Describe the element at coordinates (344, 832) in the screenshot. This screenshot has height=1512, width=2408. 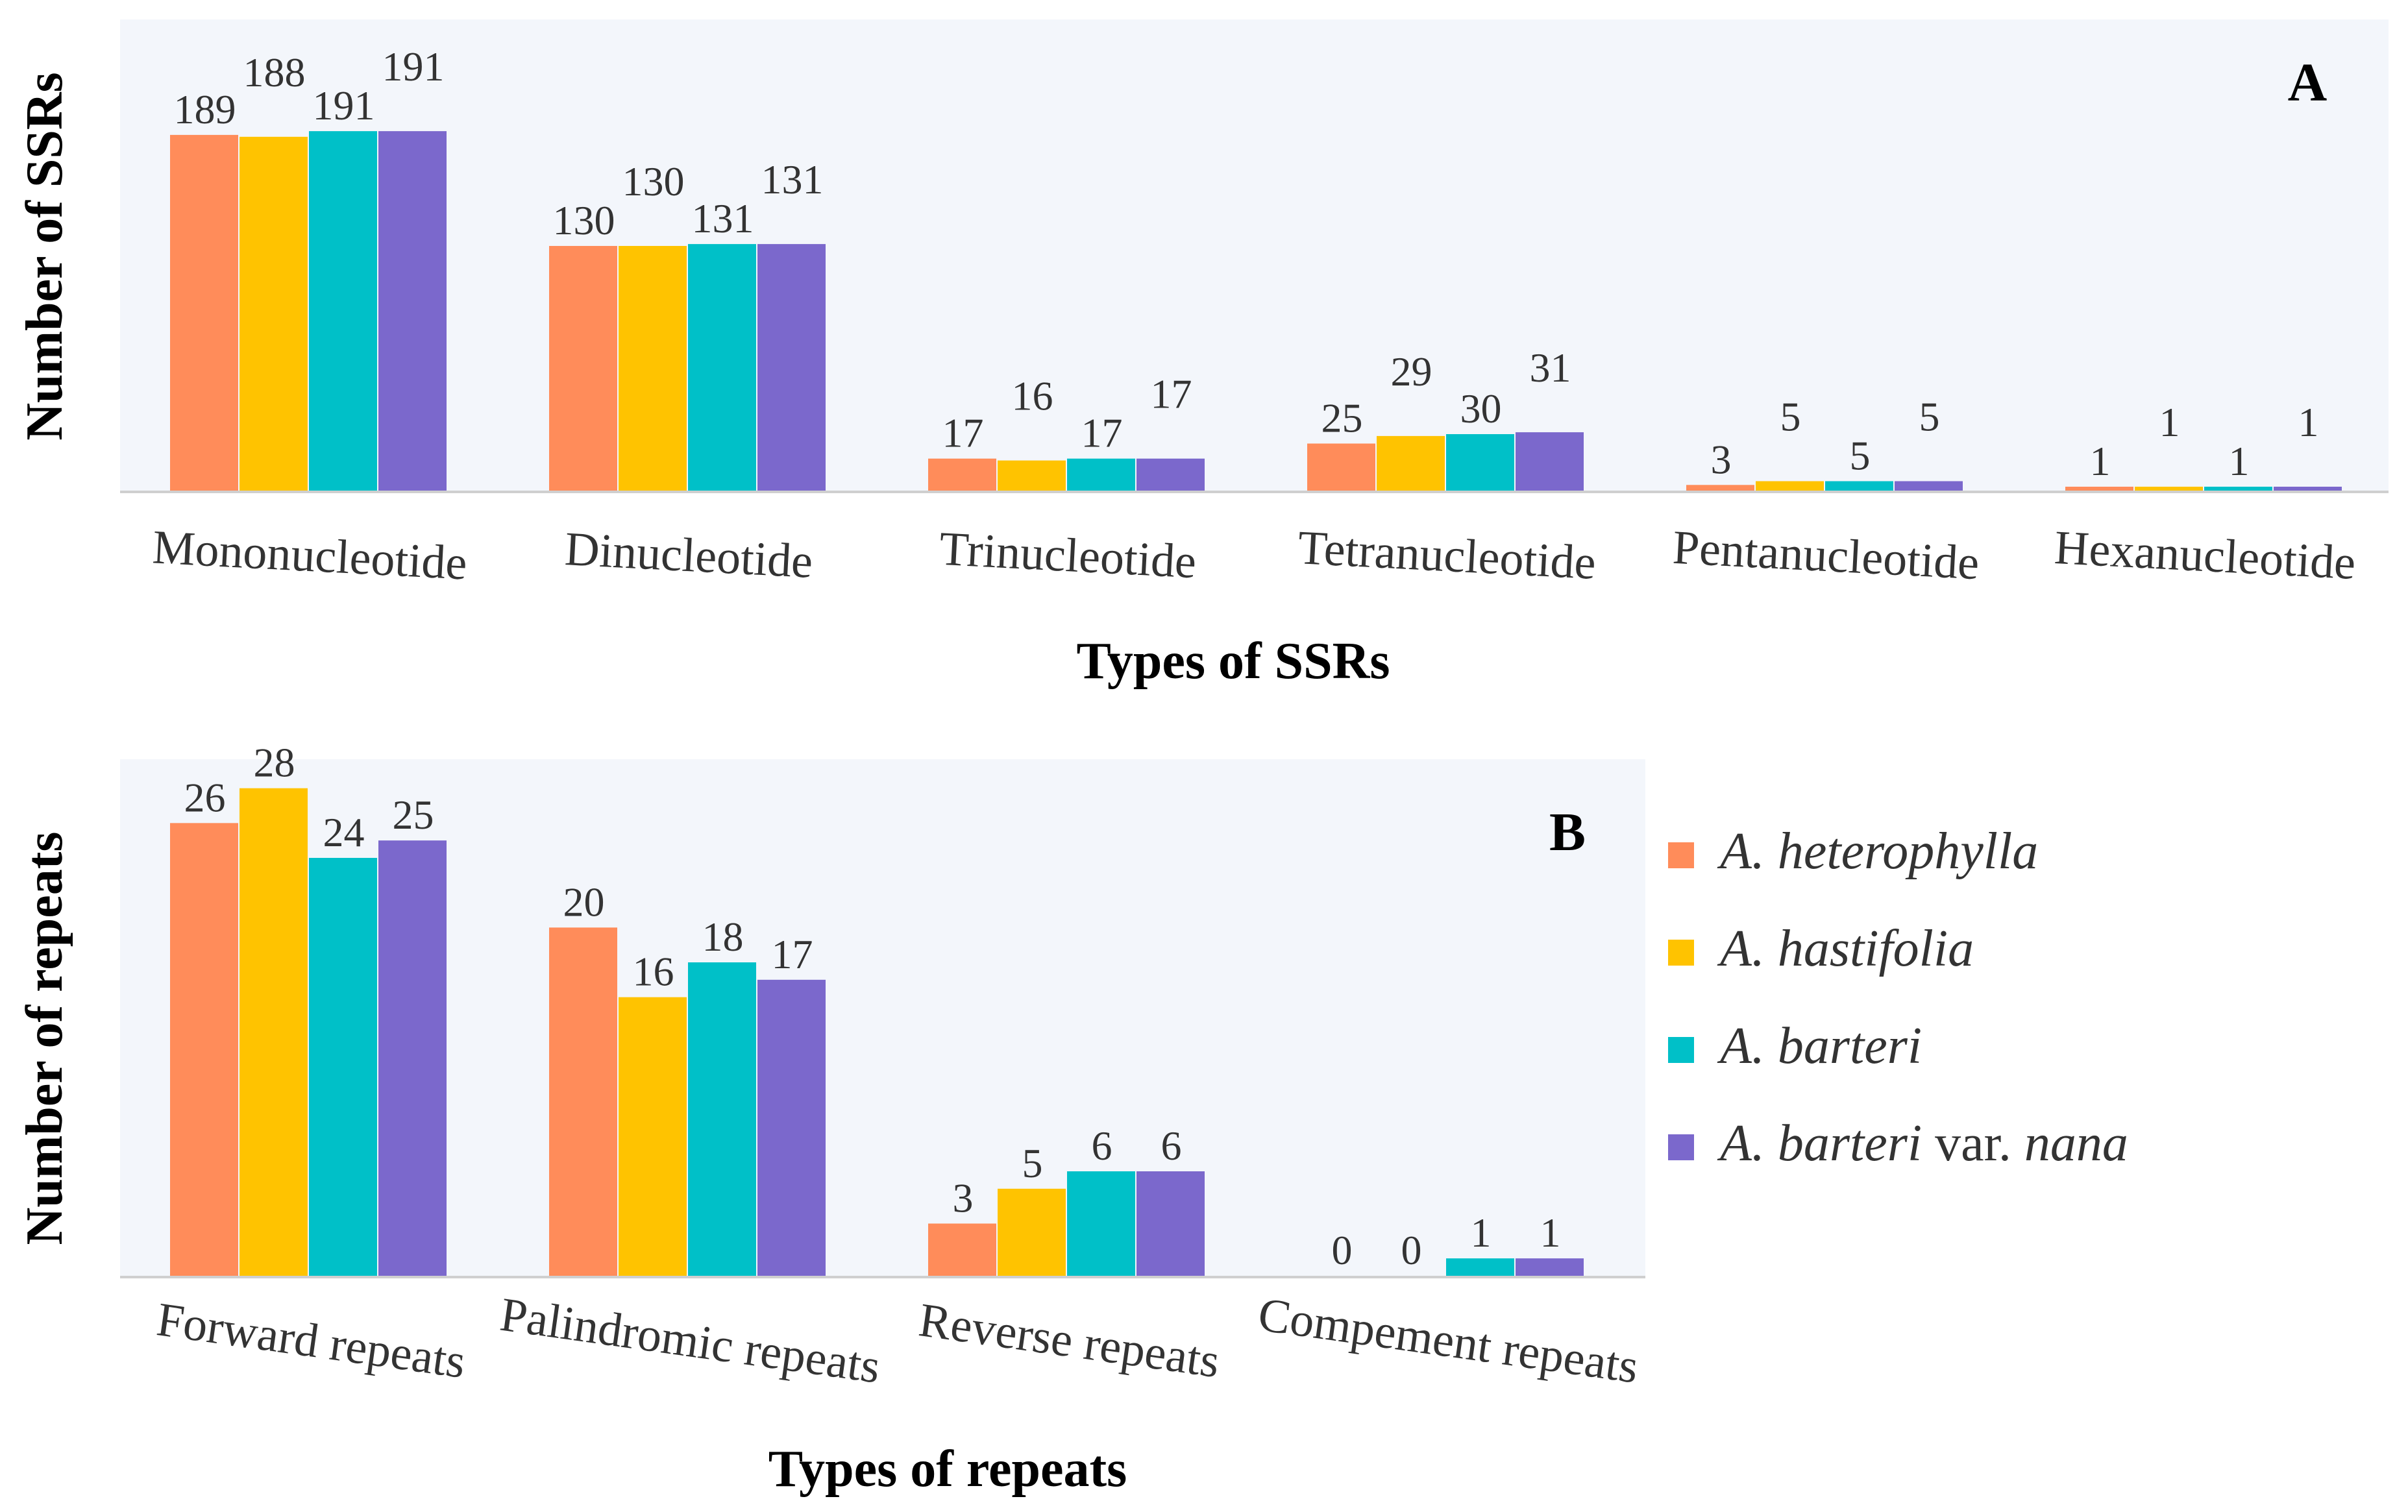
I see `value-label: 24` at that location.